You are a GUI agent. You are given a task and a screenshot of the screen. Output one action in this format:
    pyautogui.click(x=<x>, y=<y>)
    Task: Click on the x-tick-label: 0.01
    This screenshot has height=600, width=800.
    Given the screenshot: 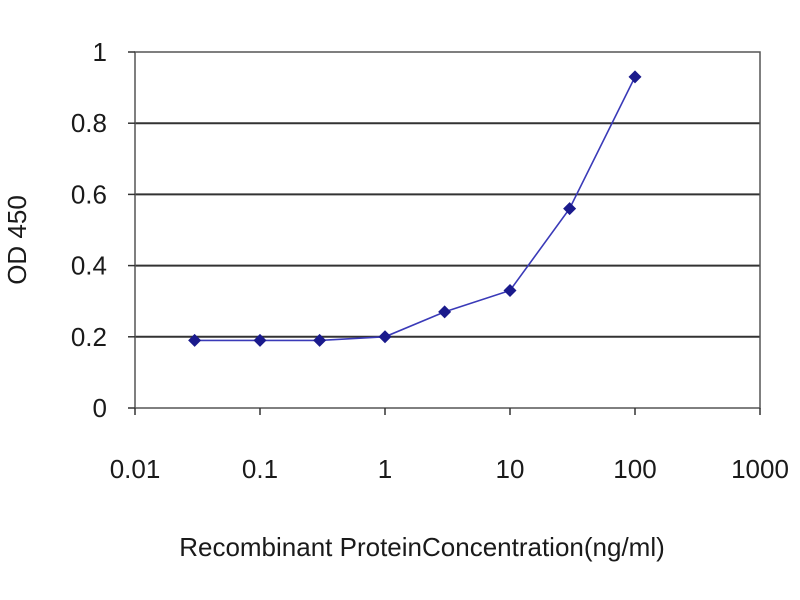 What is the action you would take?
    pyautogui.click(x=135, y=469)
    